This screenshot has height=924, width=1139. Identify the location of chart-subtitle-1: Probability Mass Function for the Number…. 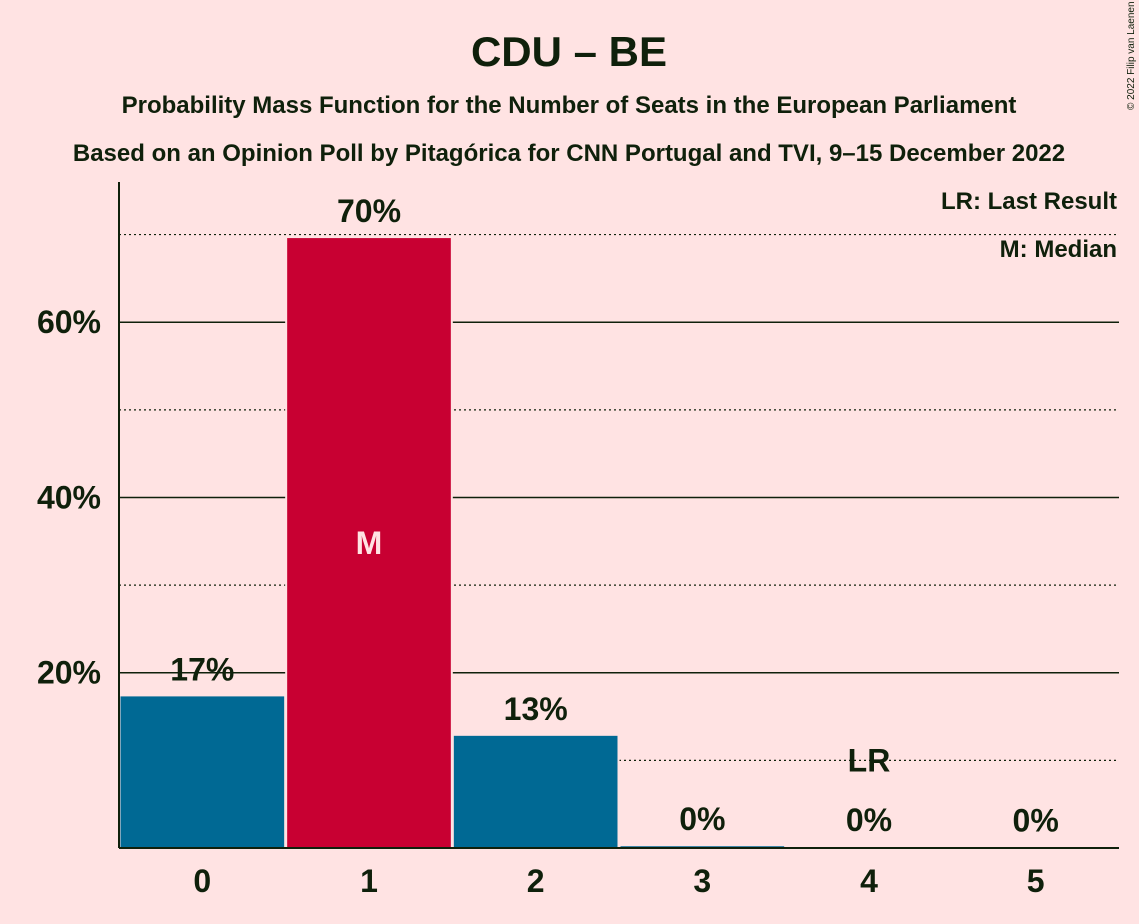
(569, 105).